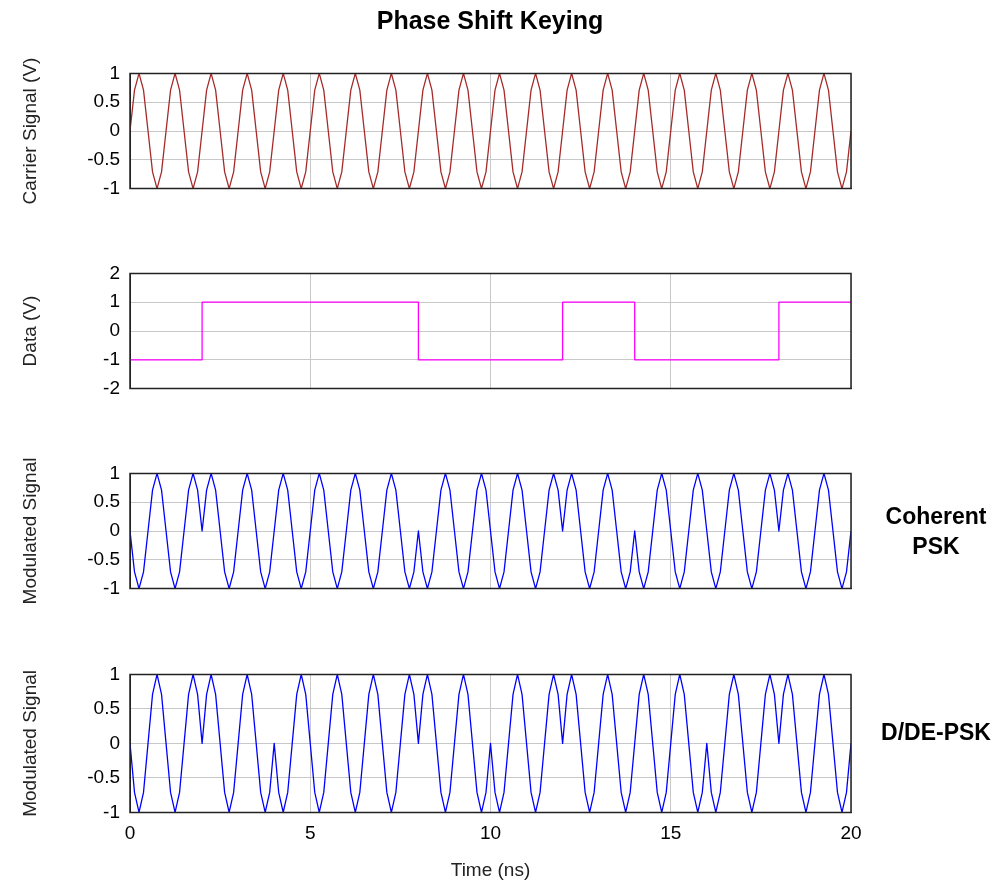 The width and height of the screenshot is (1006, 889). Describe the element at coordinates (29, 331) in the screenshot. I see `y-axis-title: Data (V)` at that location.